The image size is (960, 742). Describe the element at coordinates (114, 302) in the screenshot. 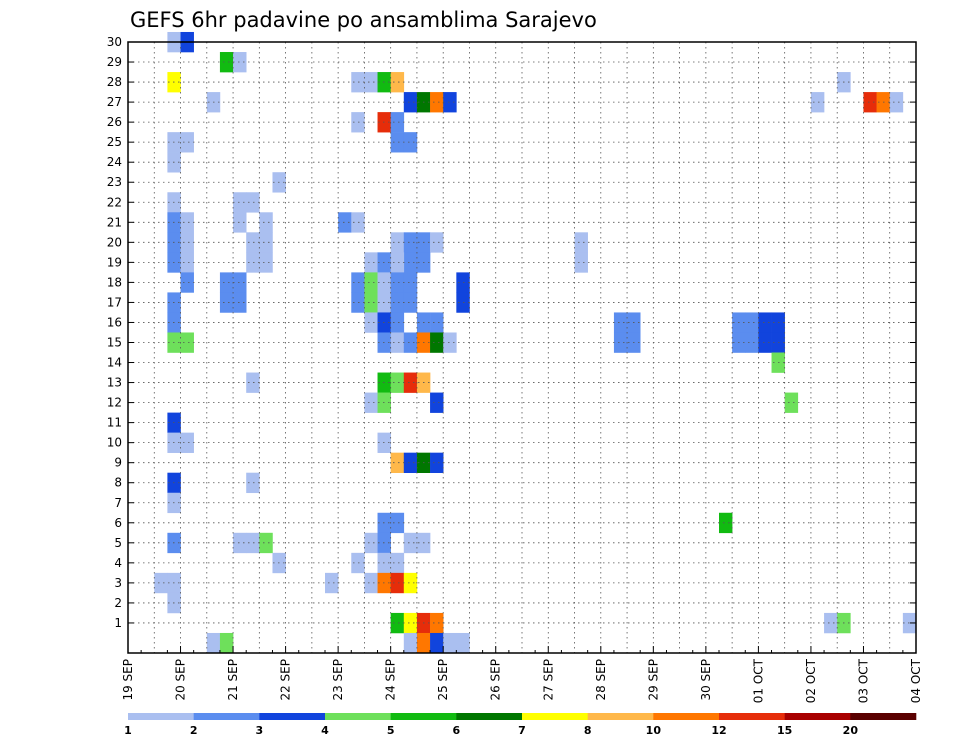

I see `y-tick-label: 17` at that location.